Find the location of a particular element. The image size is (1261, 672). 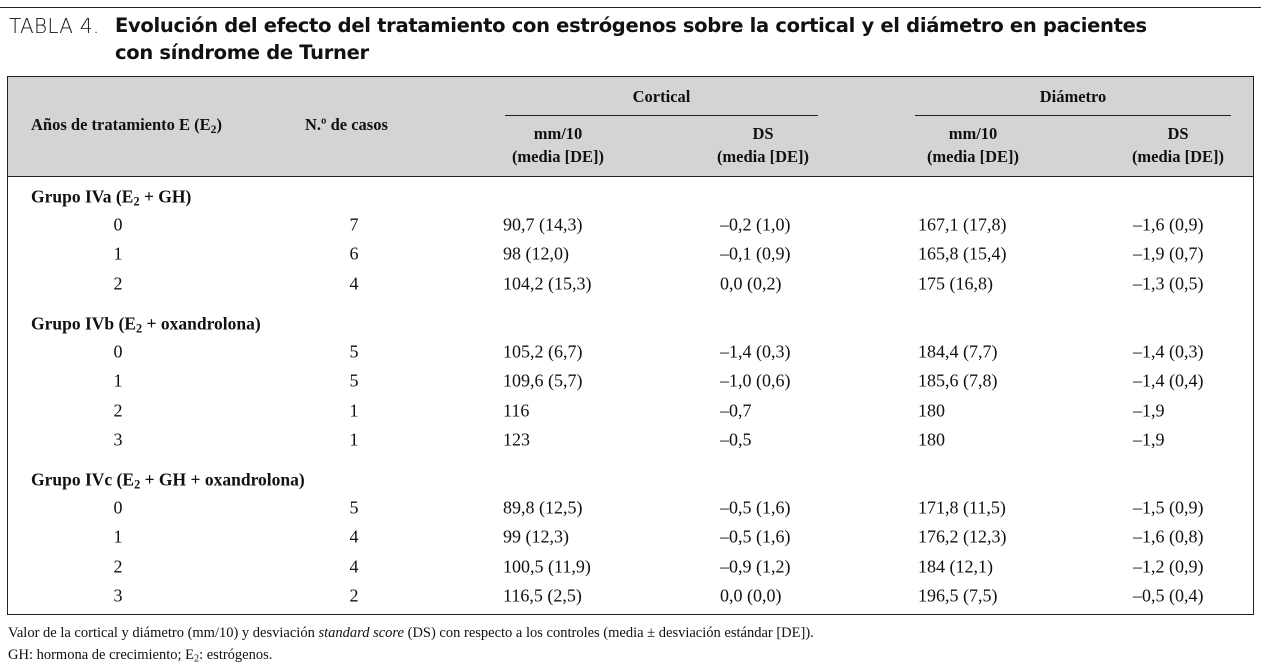

header-group: Cortical is located at coordinates (661, 96).